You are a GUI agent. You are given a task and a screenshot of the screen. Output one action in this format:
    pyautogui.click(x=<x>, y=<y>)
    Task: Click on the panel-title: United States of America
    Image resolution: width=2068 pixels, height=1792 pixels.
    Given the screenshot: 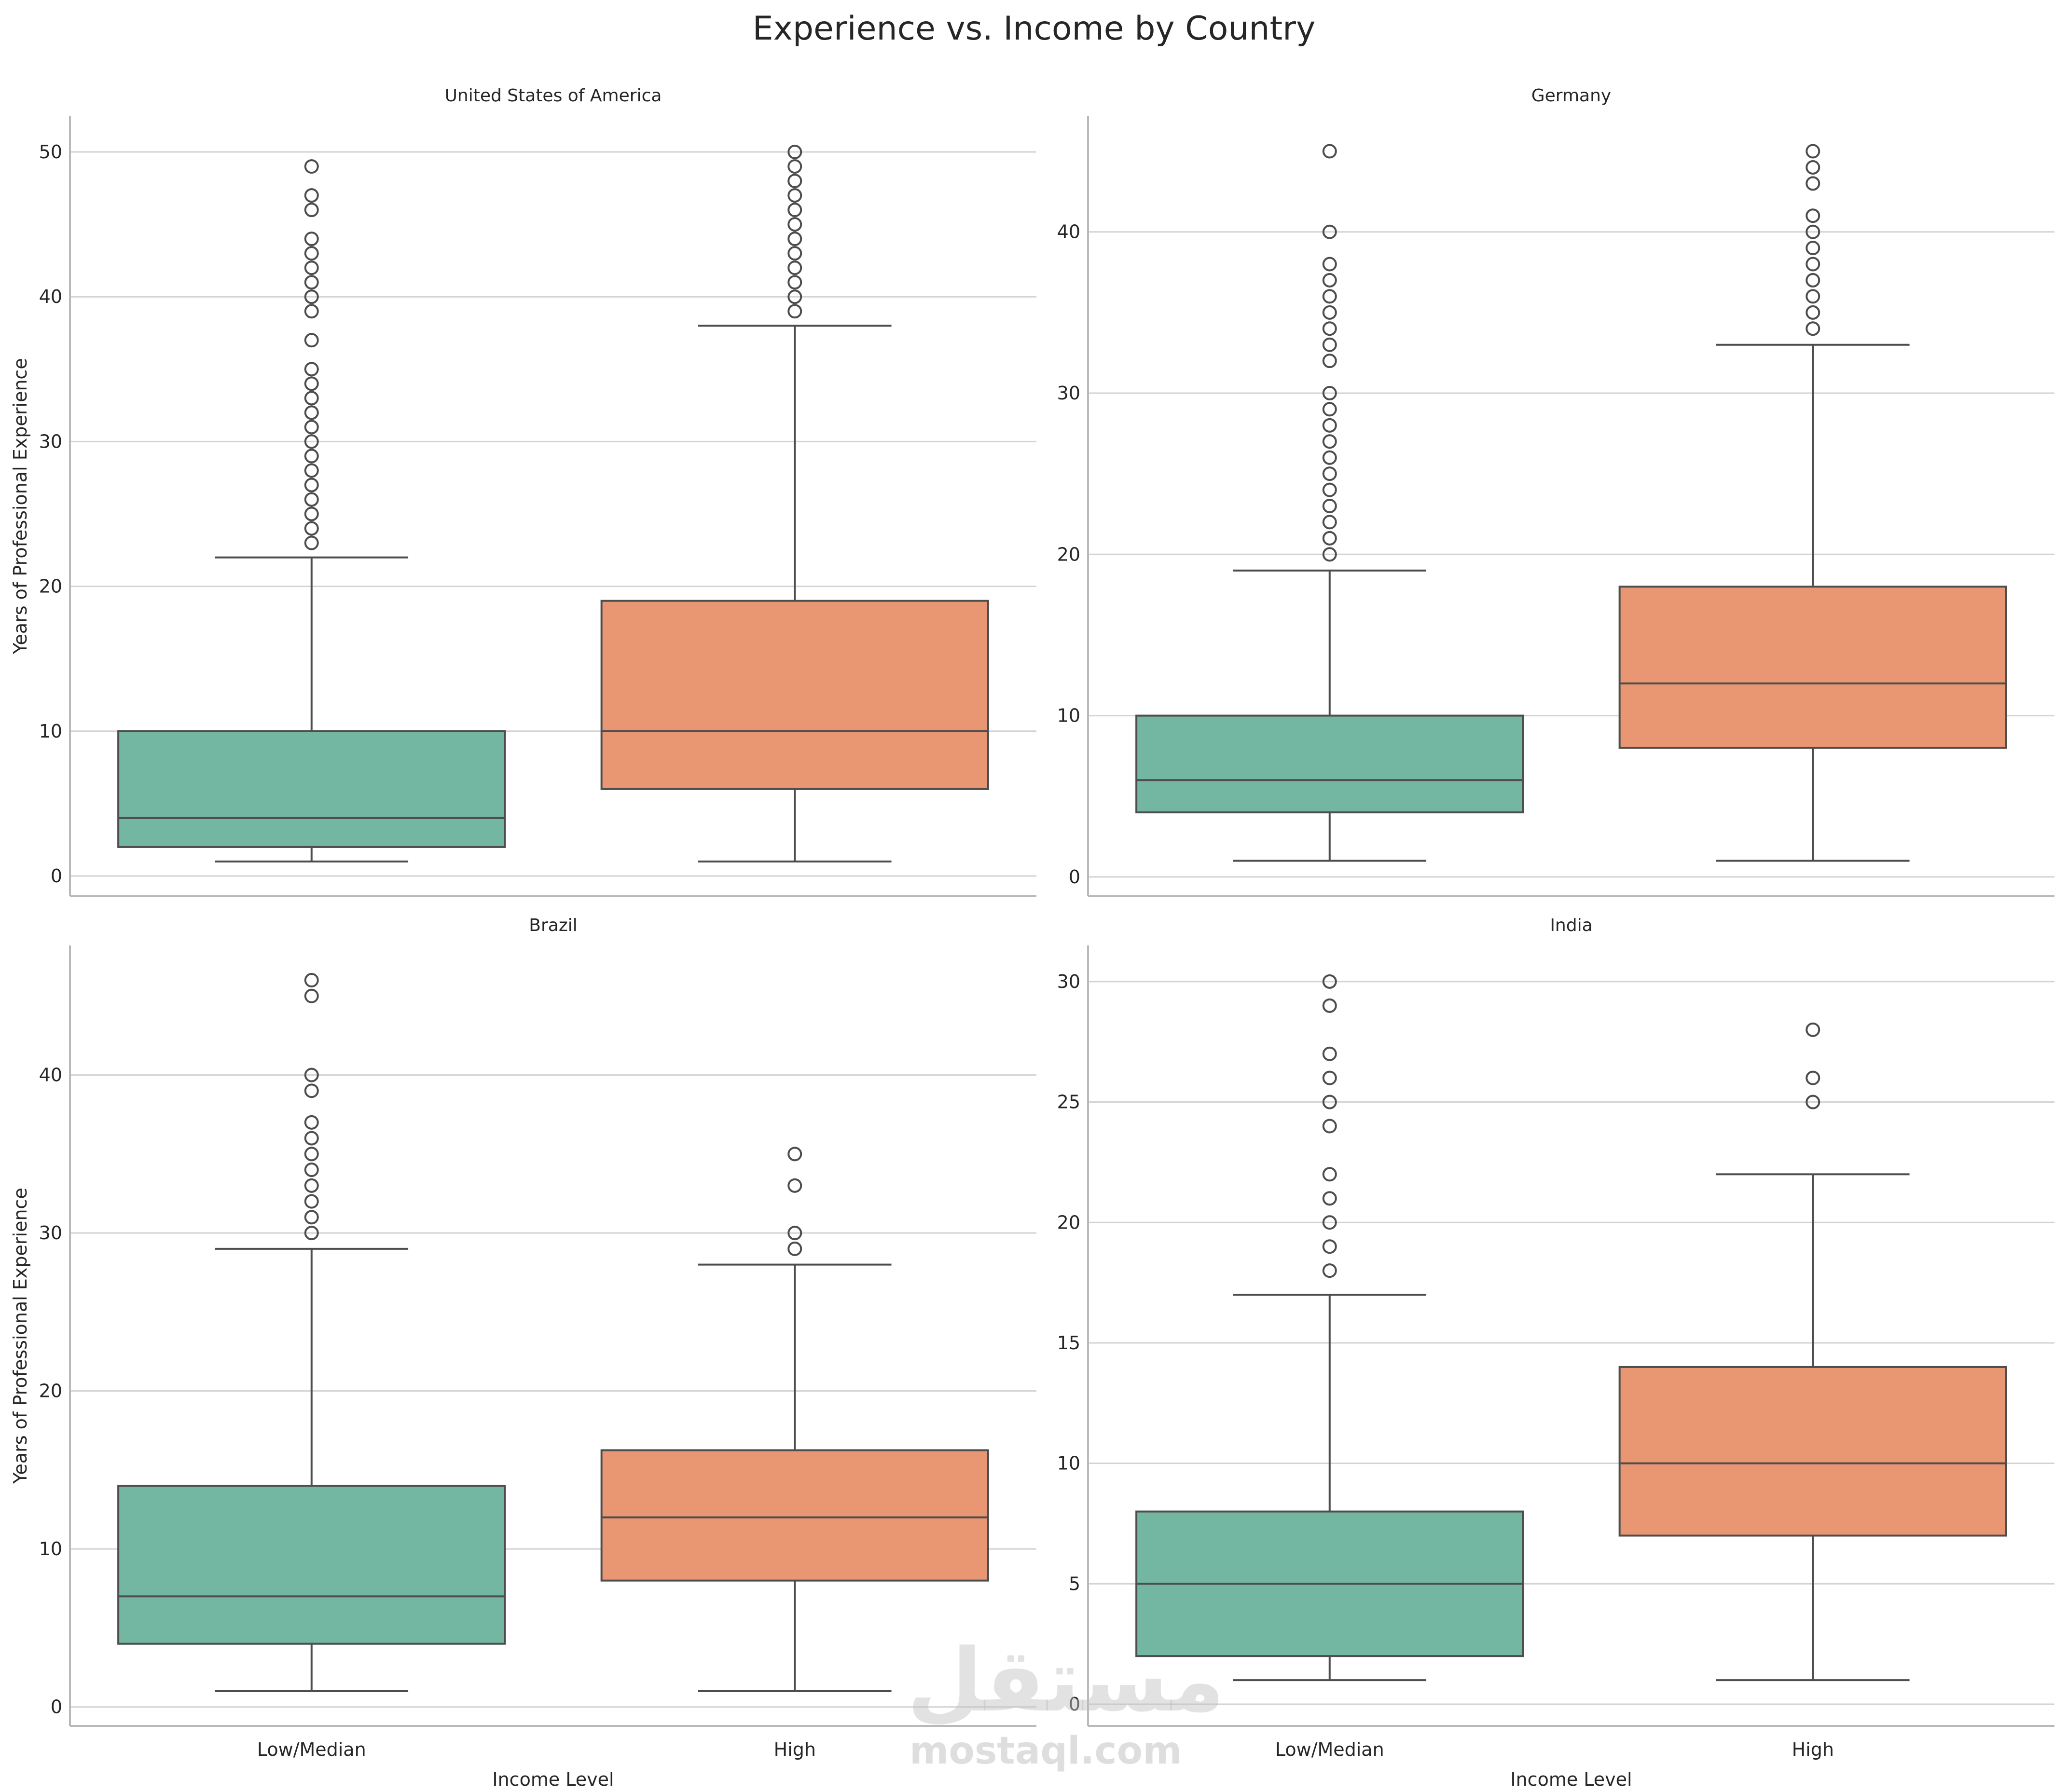 What is the action you would take?
    pyautogui.click(x=553, y=96)
    